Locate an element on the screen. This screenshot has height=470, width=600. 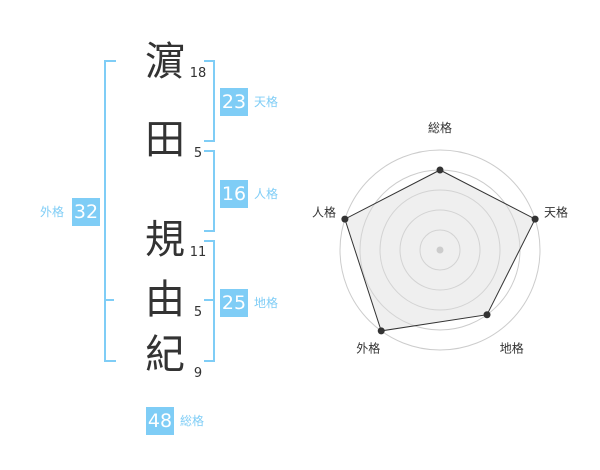
gaikaku-bracket-tick is located at coordinates (109, 300).